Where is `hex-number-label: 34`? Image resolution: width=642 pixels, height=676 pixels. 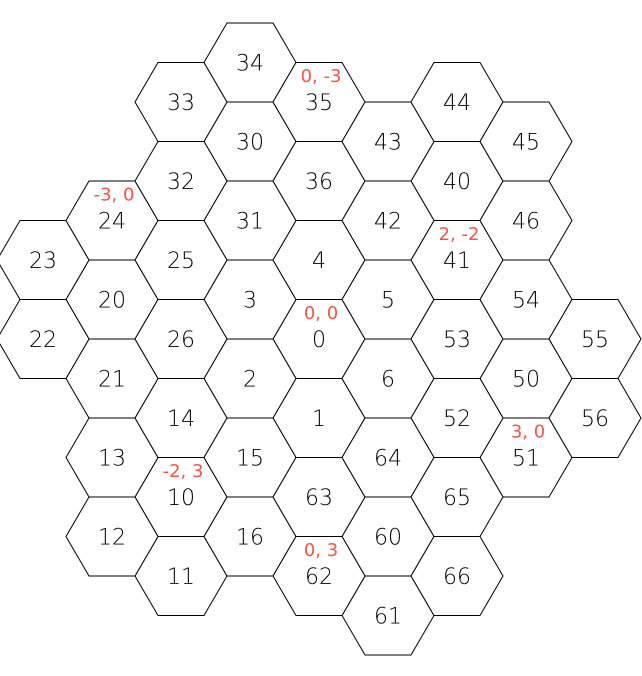 hex-number-label: 34 is located at coordinates (250, 64).